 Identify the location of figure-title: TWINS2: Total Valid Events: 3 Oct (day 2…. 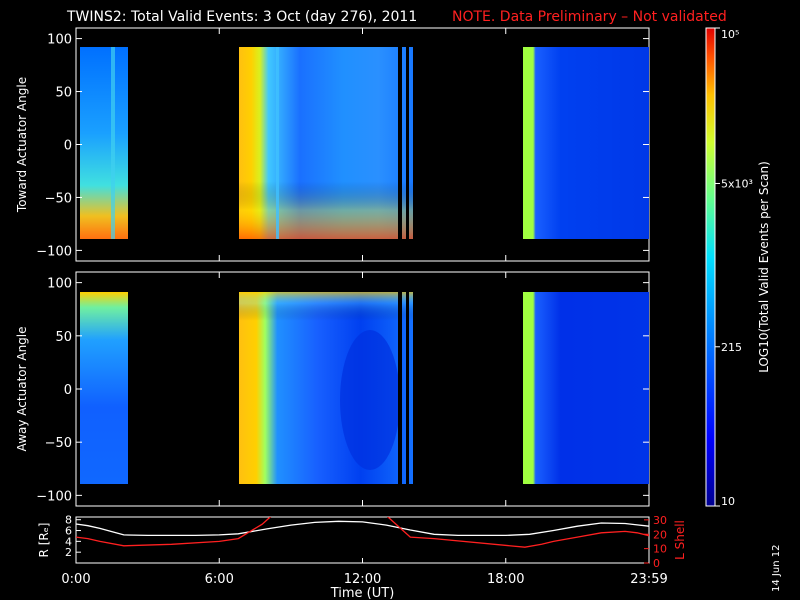
(241, 17).